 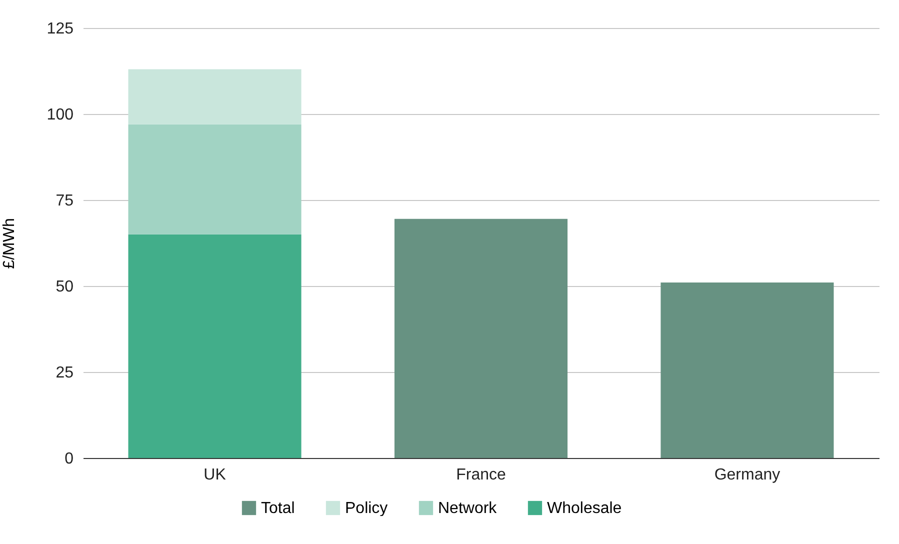 I want to click on legend-label: Wholesale, so click(x=584, y=508).